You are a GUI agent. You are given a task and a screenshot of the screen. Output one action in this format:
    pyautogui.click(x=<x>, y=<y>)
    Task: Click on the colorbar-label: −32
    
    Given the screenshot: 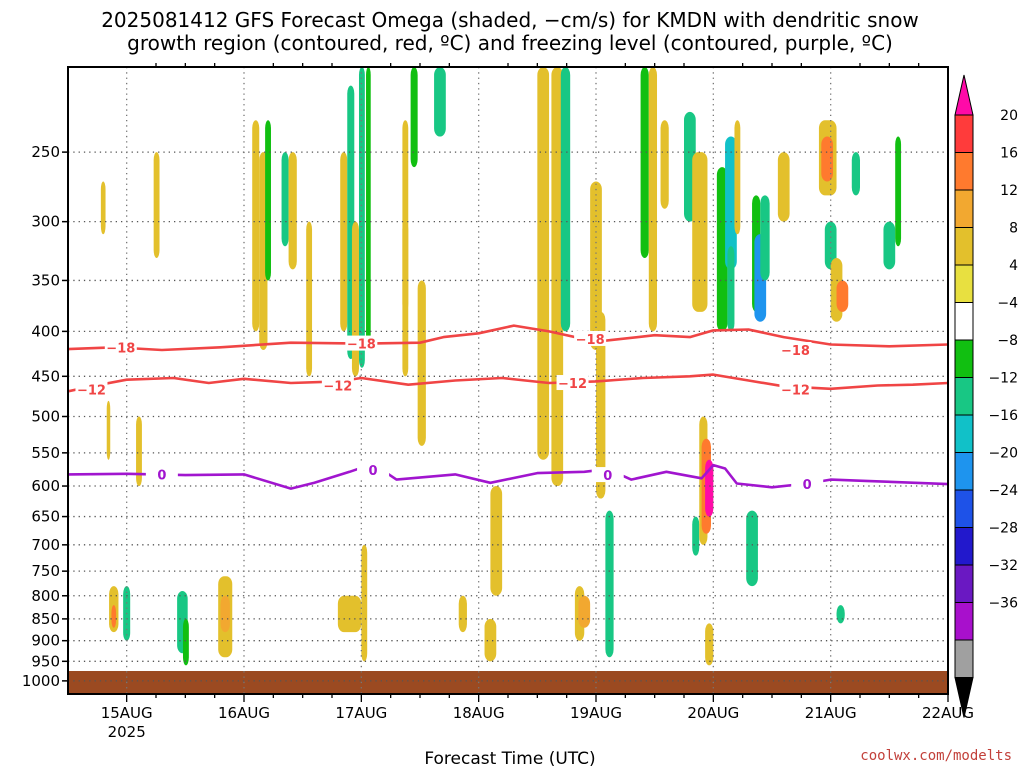 What is the action you would take?
    pyautogui.click(x=1003, y=566)
    